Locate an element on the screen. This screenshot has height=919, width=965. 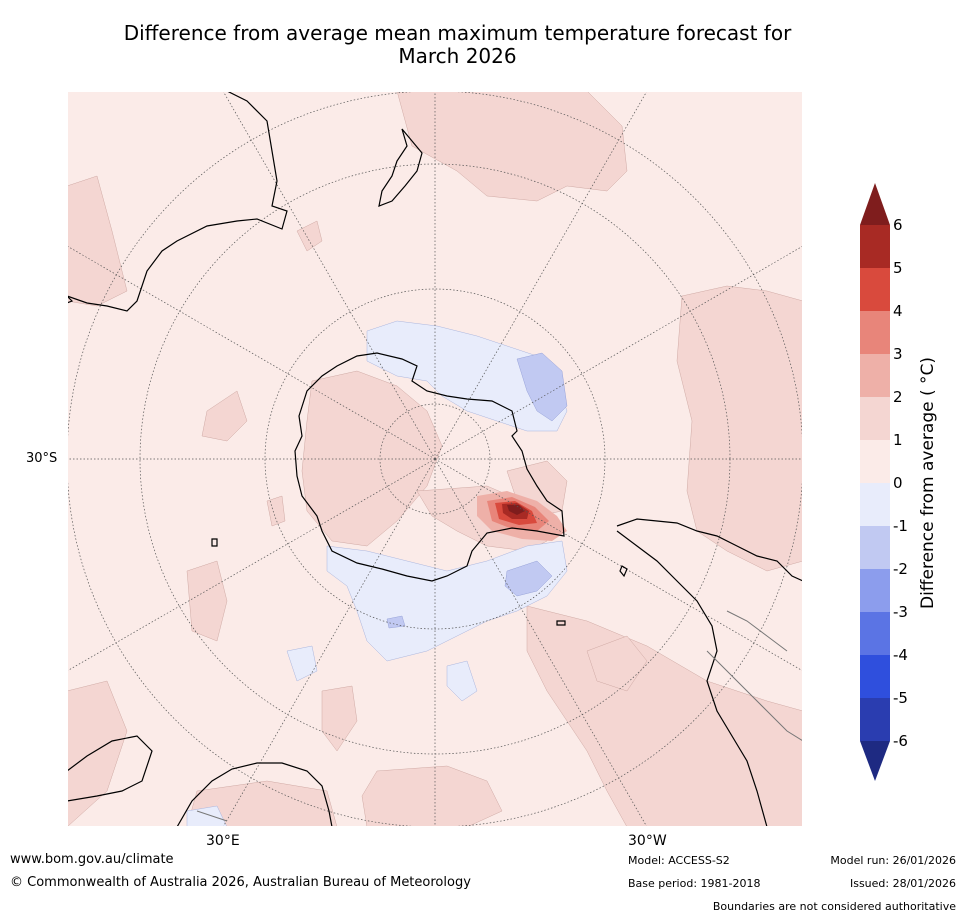
colorbar-band-m5-m4 is located at coordinates (875, 676).